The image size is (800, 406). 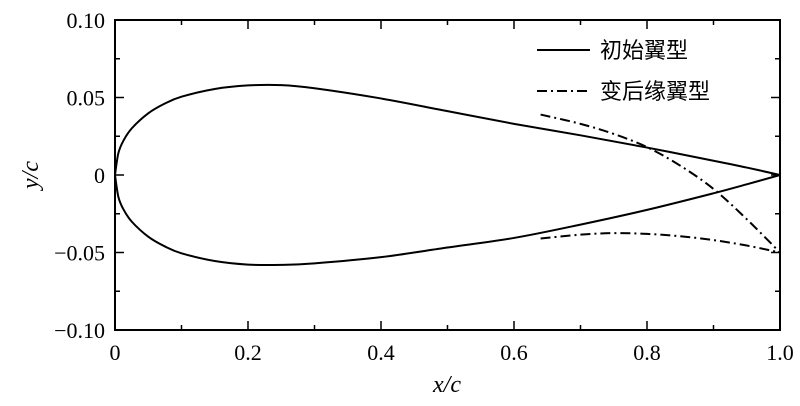 I want to click on y-tick-label: 0.10, so click(x=86, y=20).